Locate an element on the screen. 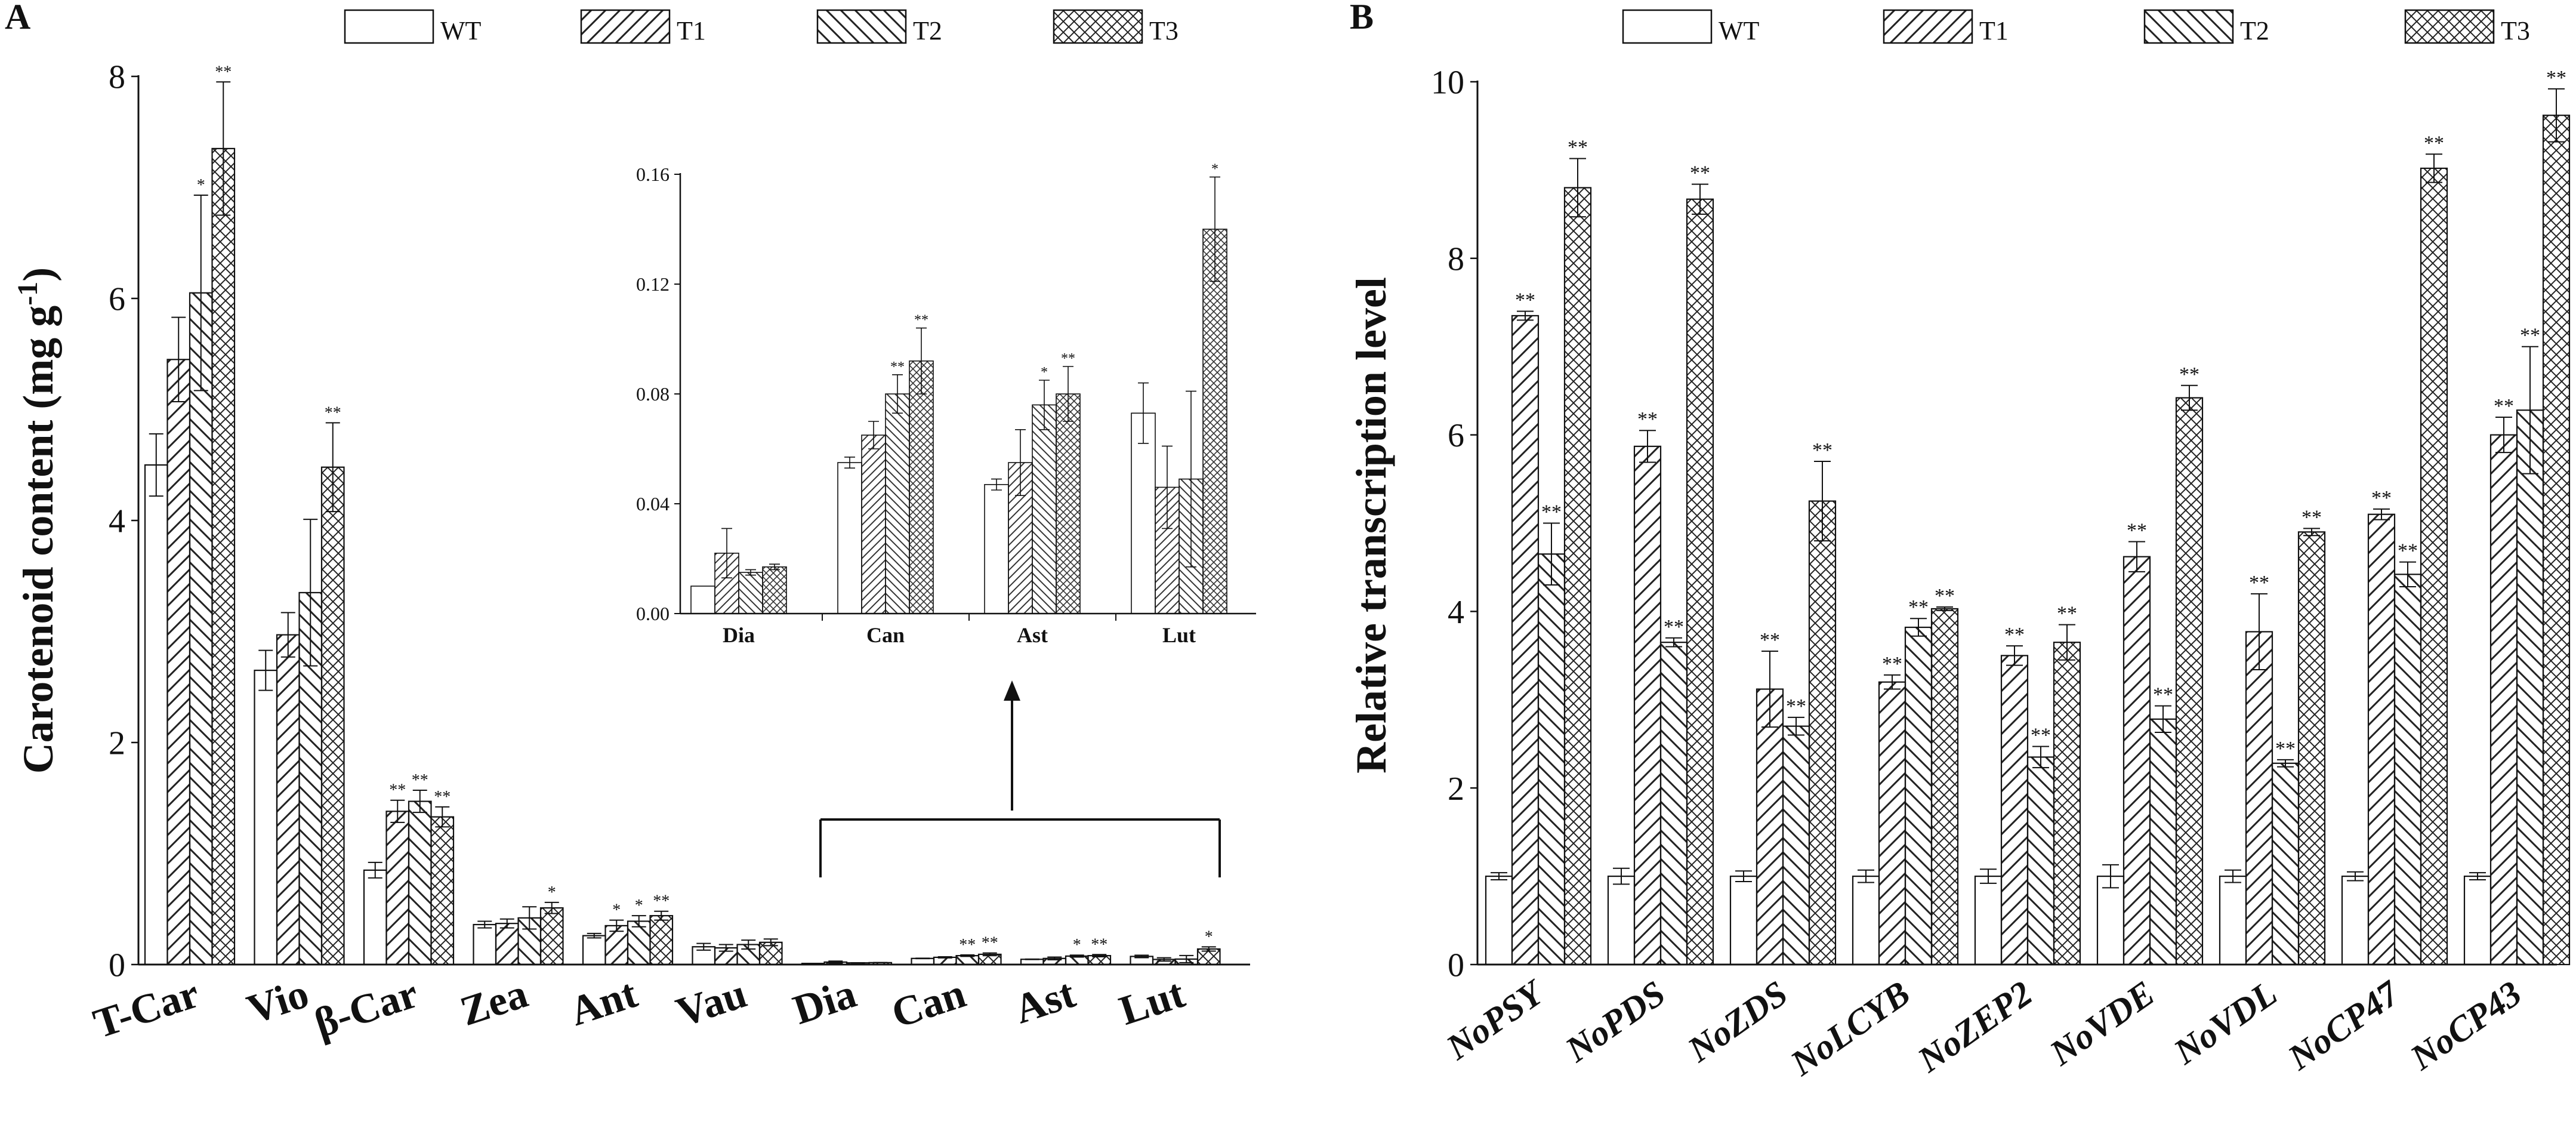 Image resolution: width=2576 pixels, height=1143 pixels. bar-nocp43-t3 is located at coordinates (2556, 541).